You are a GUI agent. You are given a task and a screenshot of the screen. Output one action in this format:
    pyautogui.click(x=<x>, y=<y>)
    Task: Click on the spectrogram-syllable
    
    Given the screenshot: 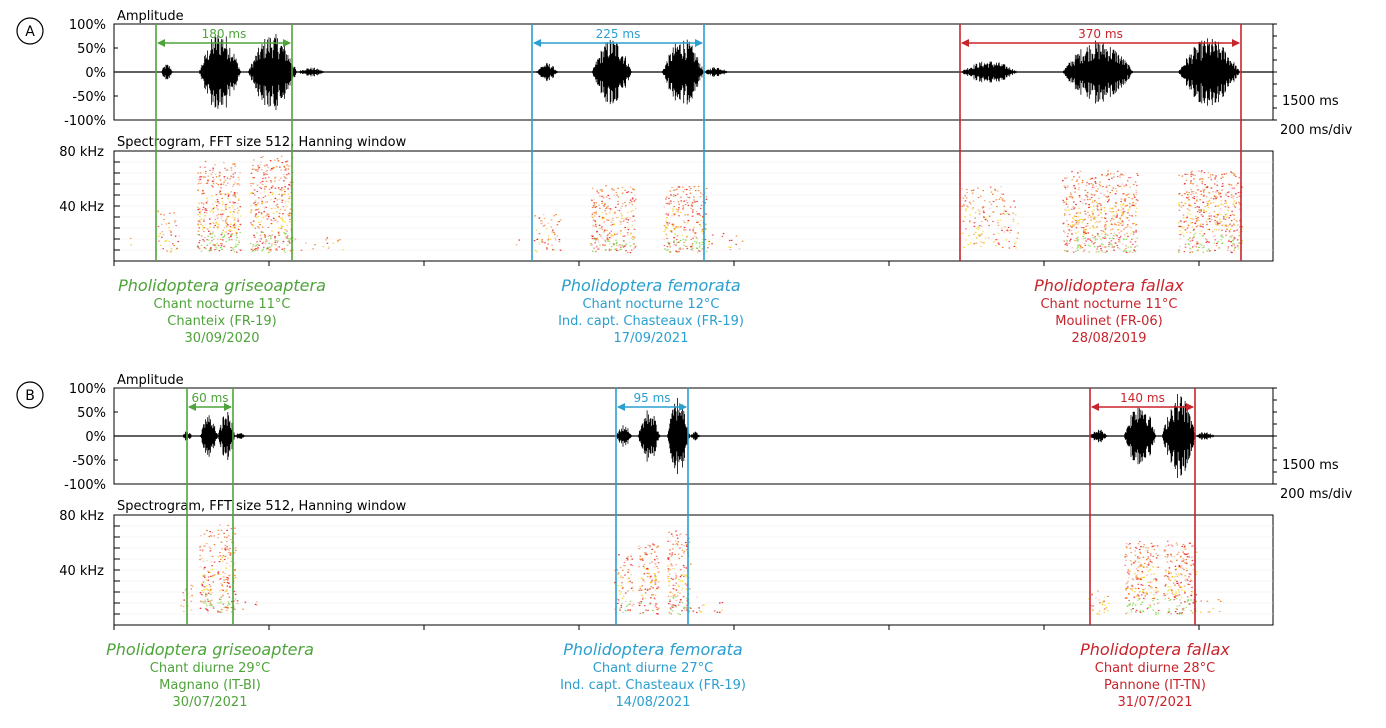 What is the action you would take?
    pyautogui.click(x=1102, y=212)
    